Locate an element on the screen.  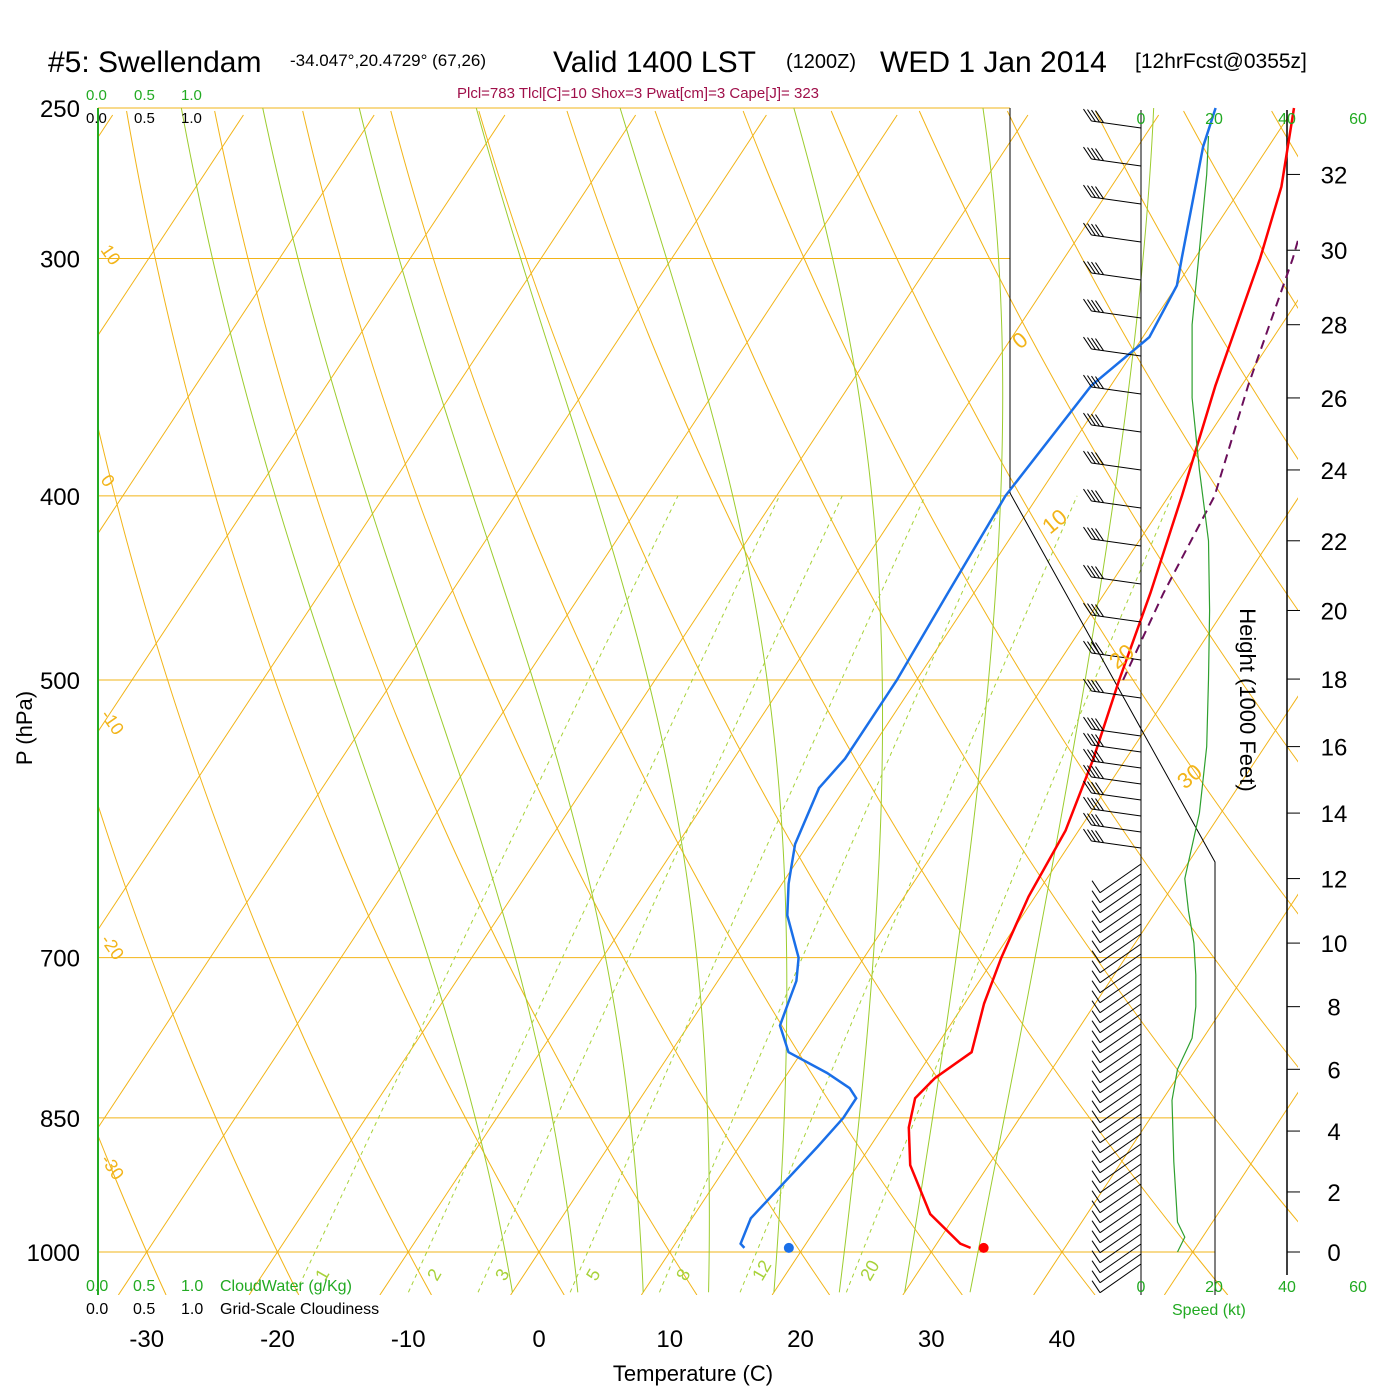
mixing-ratio-line is located at coordinates (660, 894).